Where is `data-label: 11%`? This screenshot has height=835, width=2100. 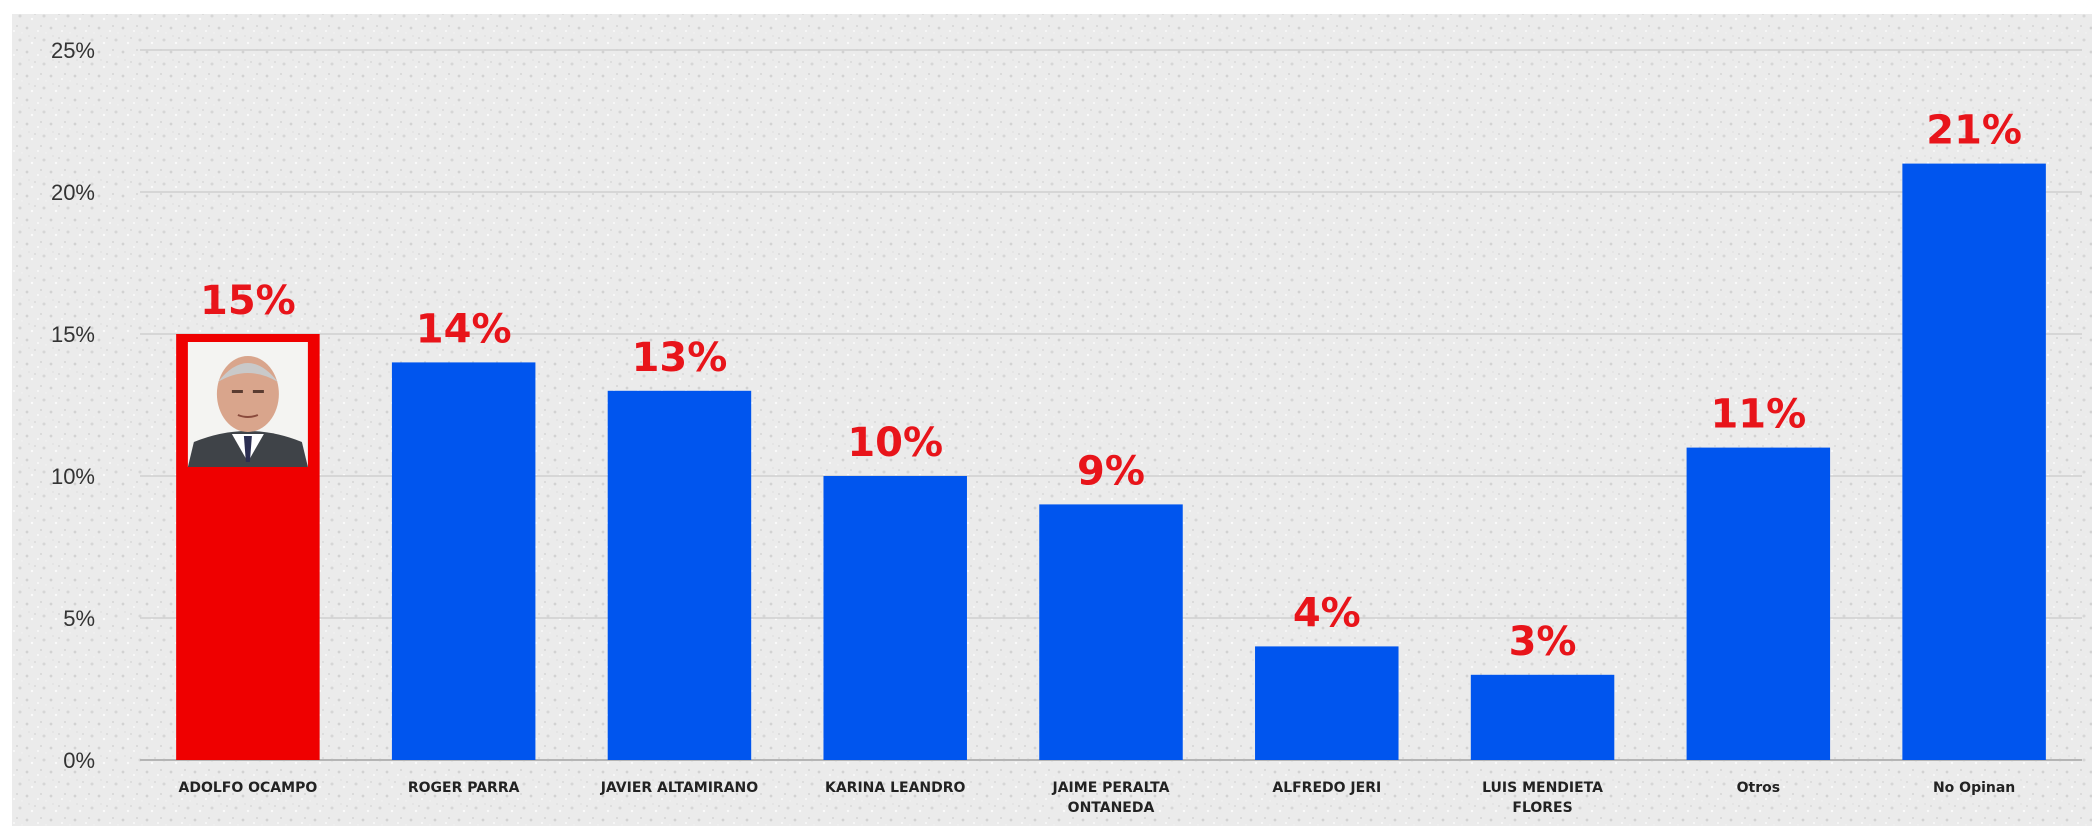
data-label: 11% is located at coordinates (1758, 415).